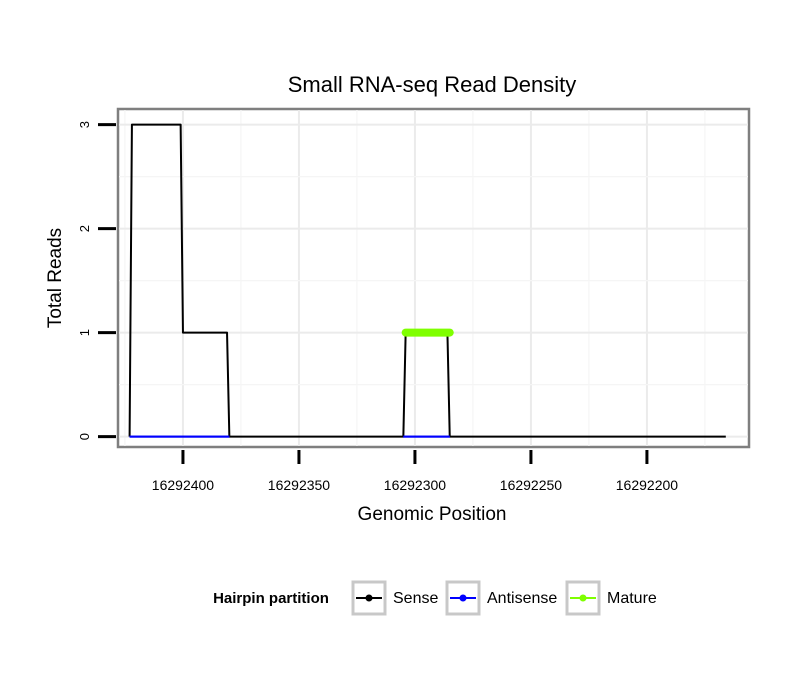 The width and height of the screenshot is (810, 690). Describe the element at coordinates (463, 598) in the screenshot. I see `legend-key-antisense` at that location.